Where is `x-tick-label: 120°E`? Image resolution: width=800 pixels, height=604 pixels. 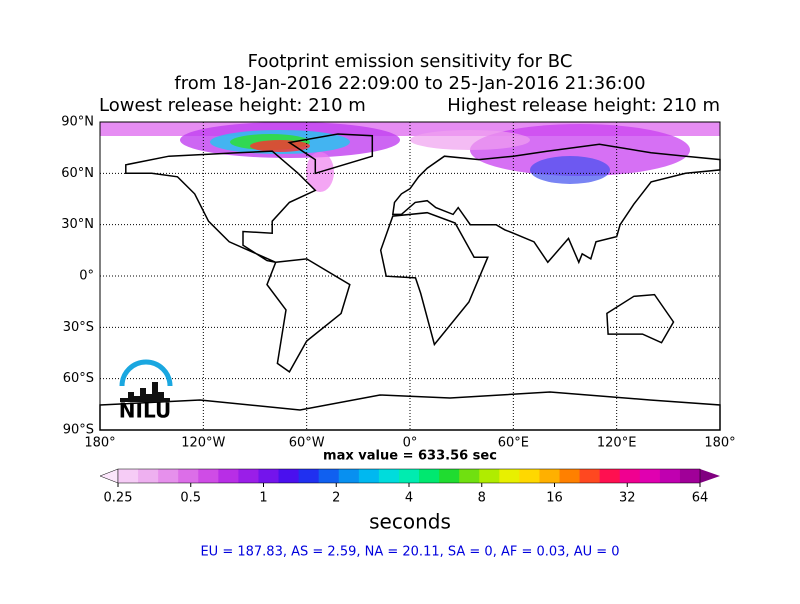 x-tick-label: 120°E is located at coordinates (617, 443).